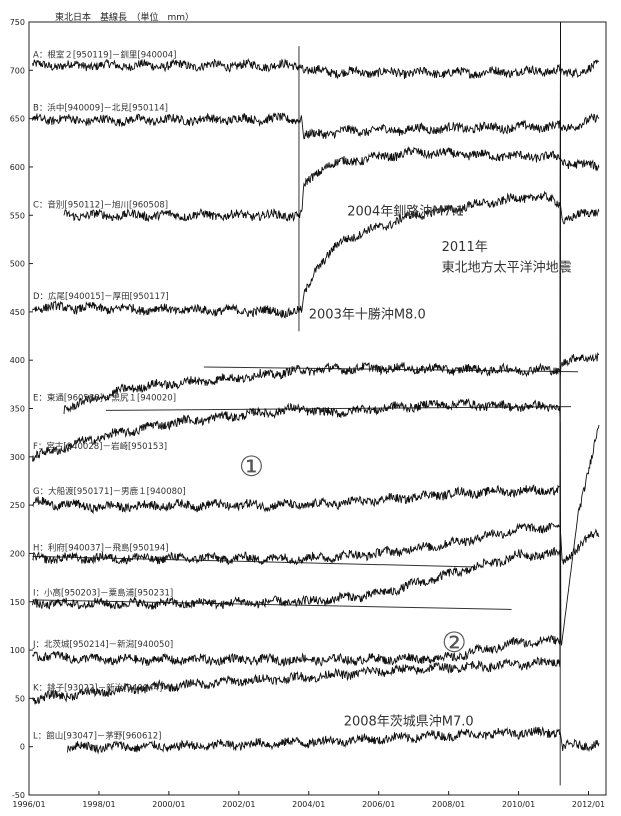 The image size is (621, 816). What do you see at coordinates (378, 804) in the screenshot?
I see `x-tick-label: 2006/01` at bounding box center [378, 804].